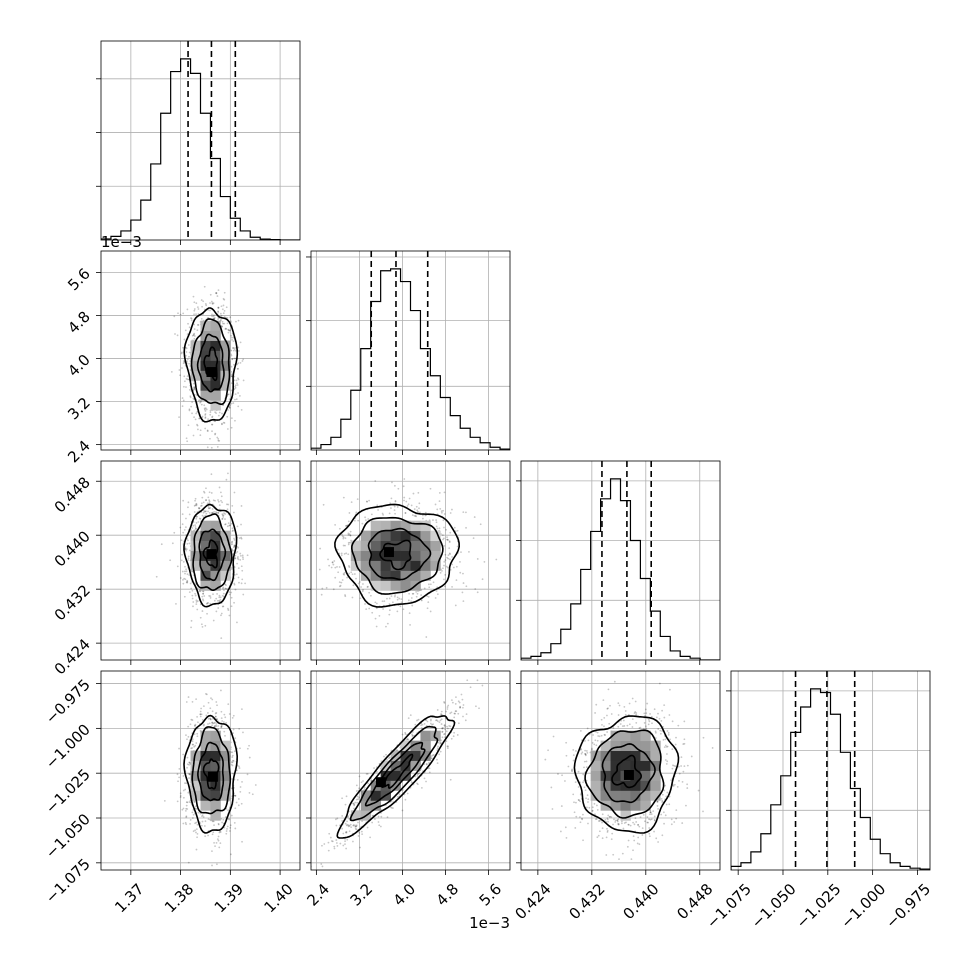 The image size is (970, 970). What do you see at coordinates (207, 367) in the screenshot?
I see `panel-content` at bounding box center [207, 367].